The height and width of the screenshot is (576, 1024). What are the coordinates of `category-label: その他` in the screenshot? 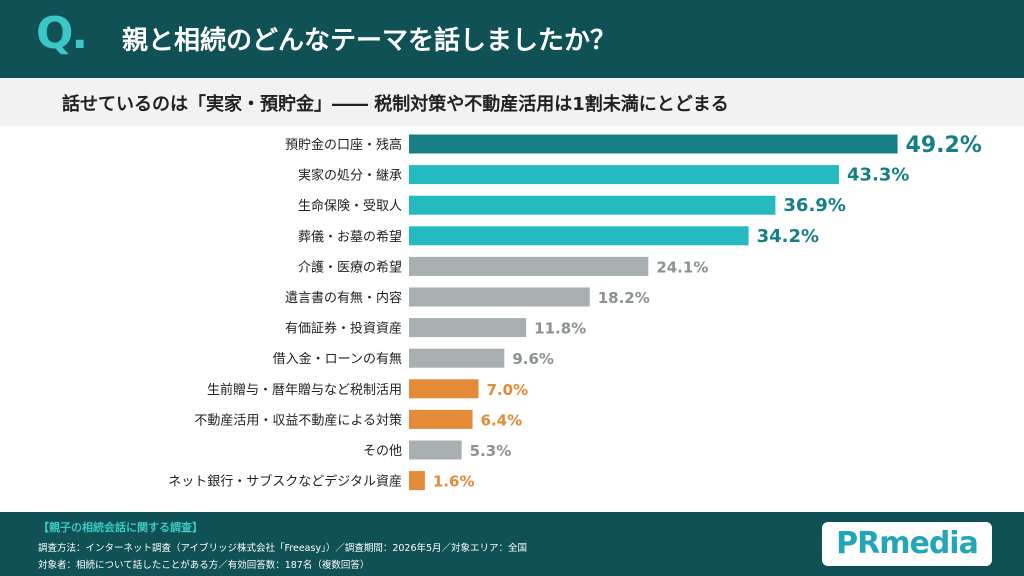 It's located at (382, 451).